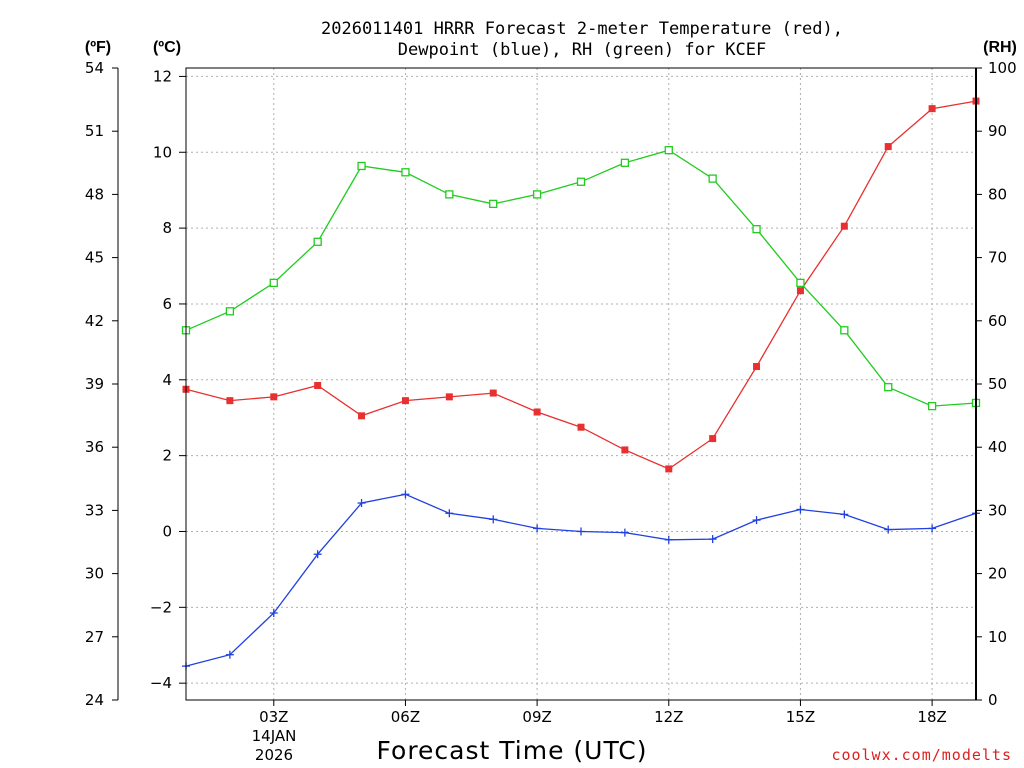 The height and width of the screenshot is (768, 1024). Describe the element at coordinates (94, 447) in the screenshot. I see `fahrenheit-tick-label: 36` at that location.